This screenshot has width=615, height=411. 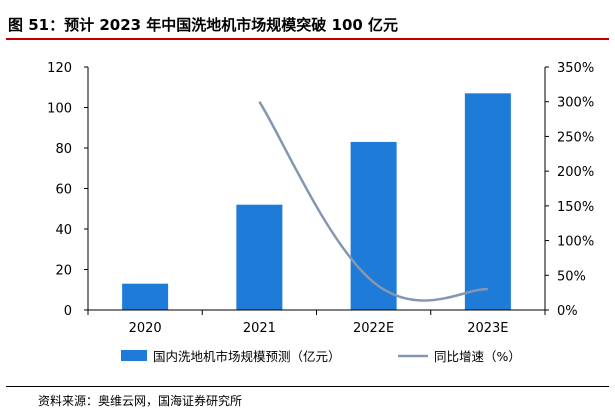 What do you see at coordinates (145, 296) in the screenshot?
I see `bar-2020` at bounding box center [145, 296].